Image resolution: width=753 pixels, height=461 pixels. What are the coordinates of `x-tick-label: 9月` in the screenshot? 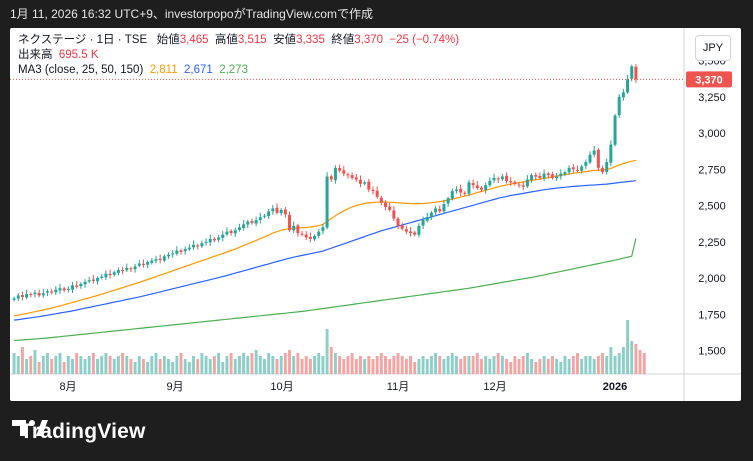 It's located at (174, 387).